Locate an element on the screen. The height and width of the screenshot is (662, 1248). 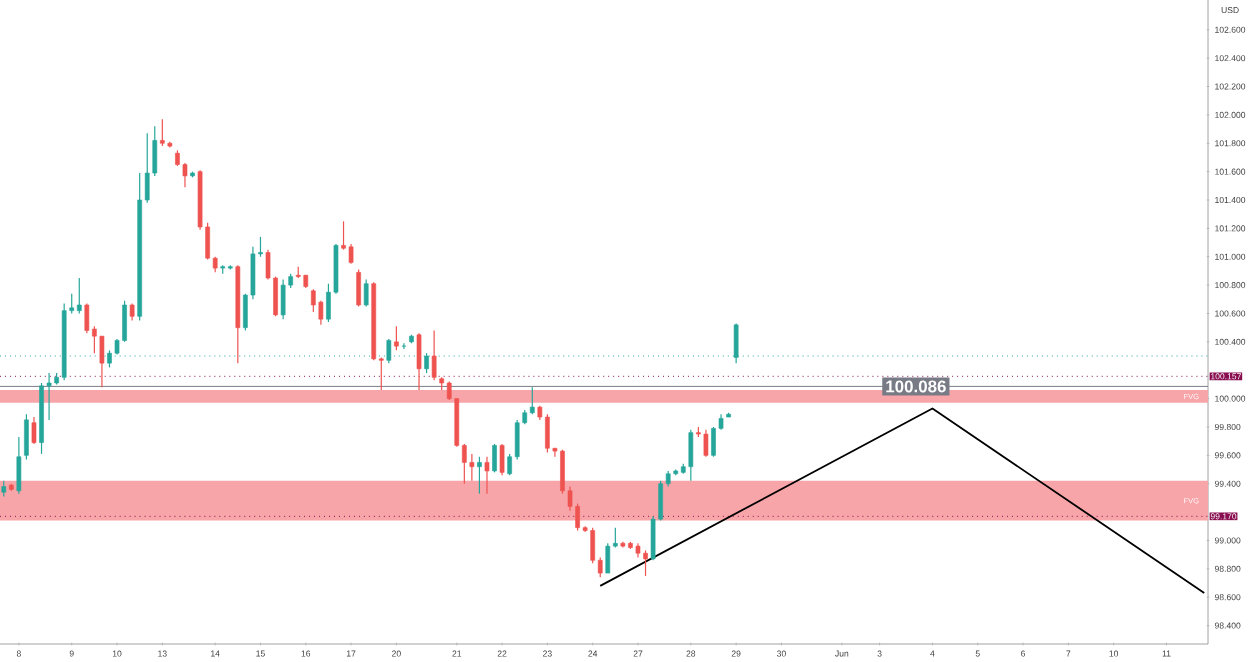
ref-line-label: 100.086 is located at coordinates (916, 386).